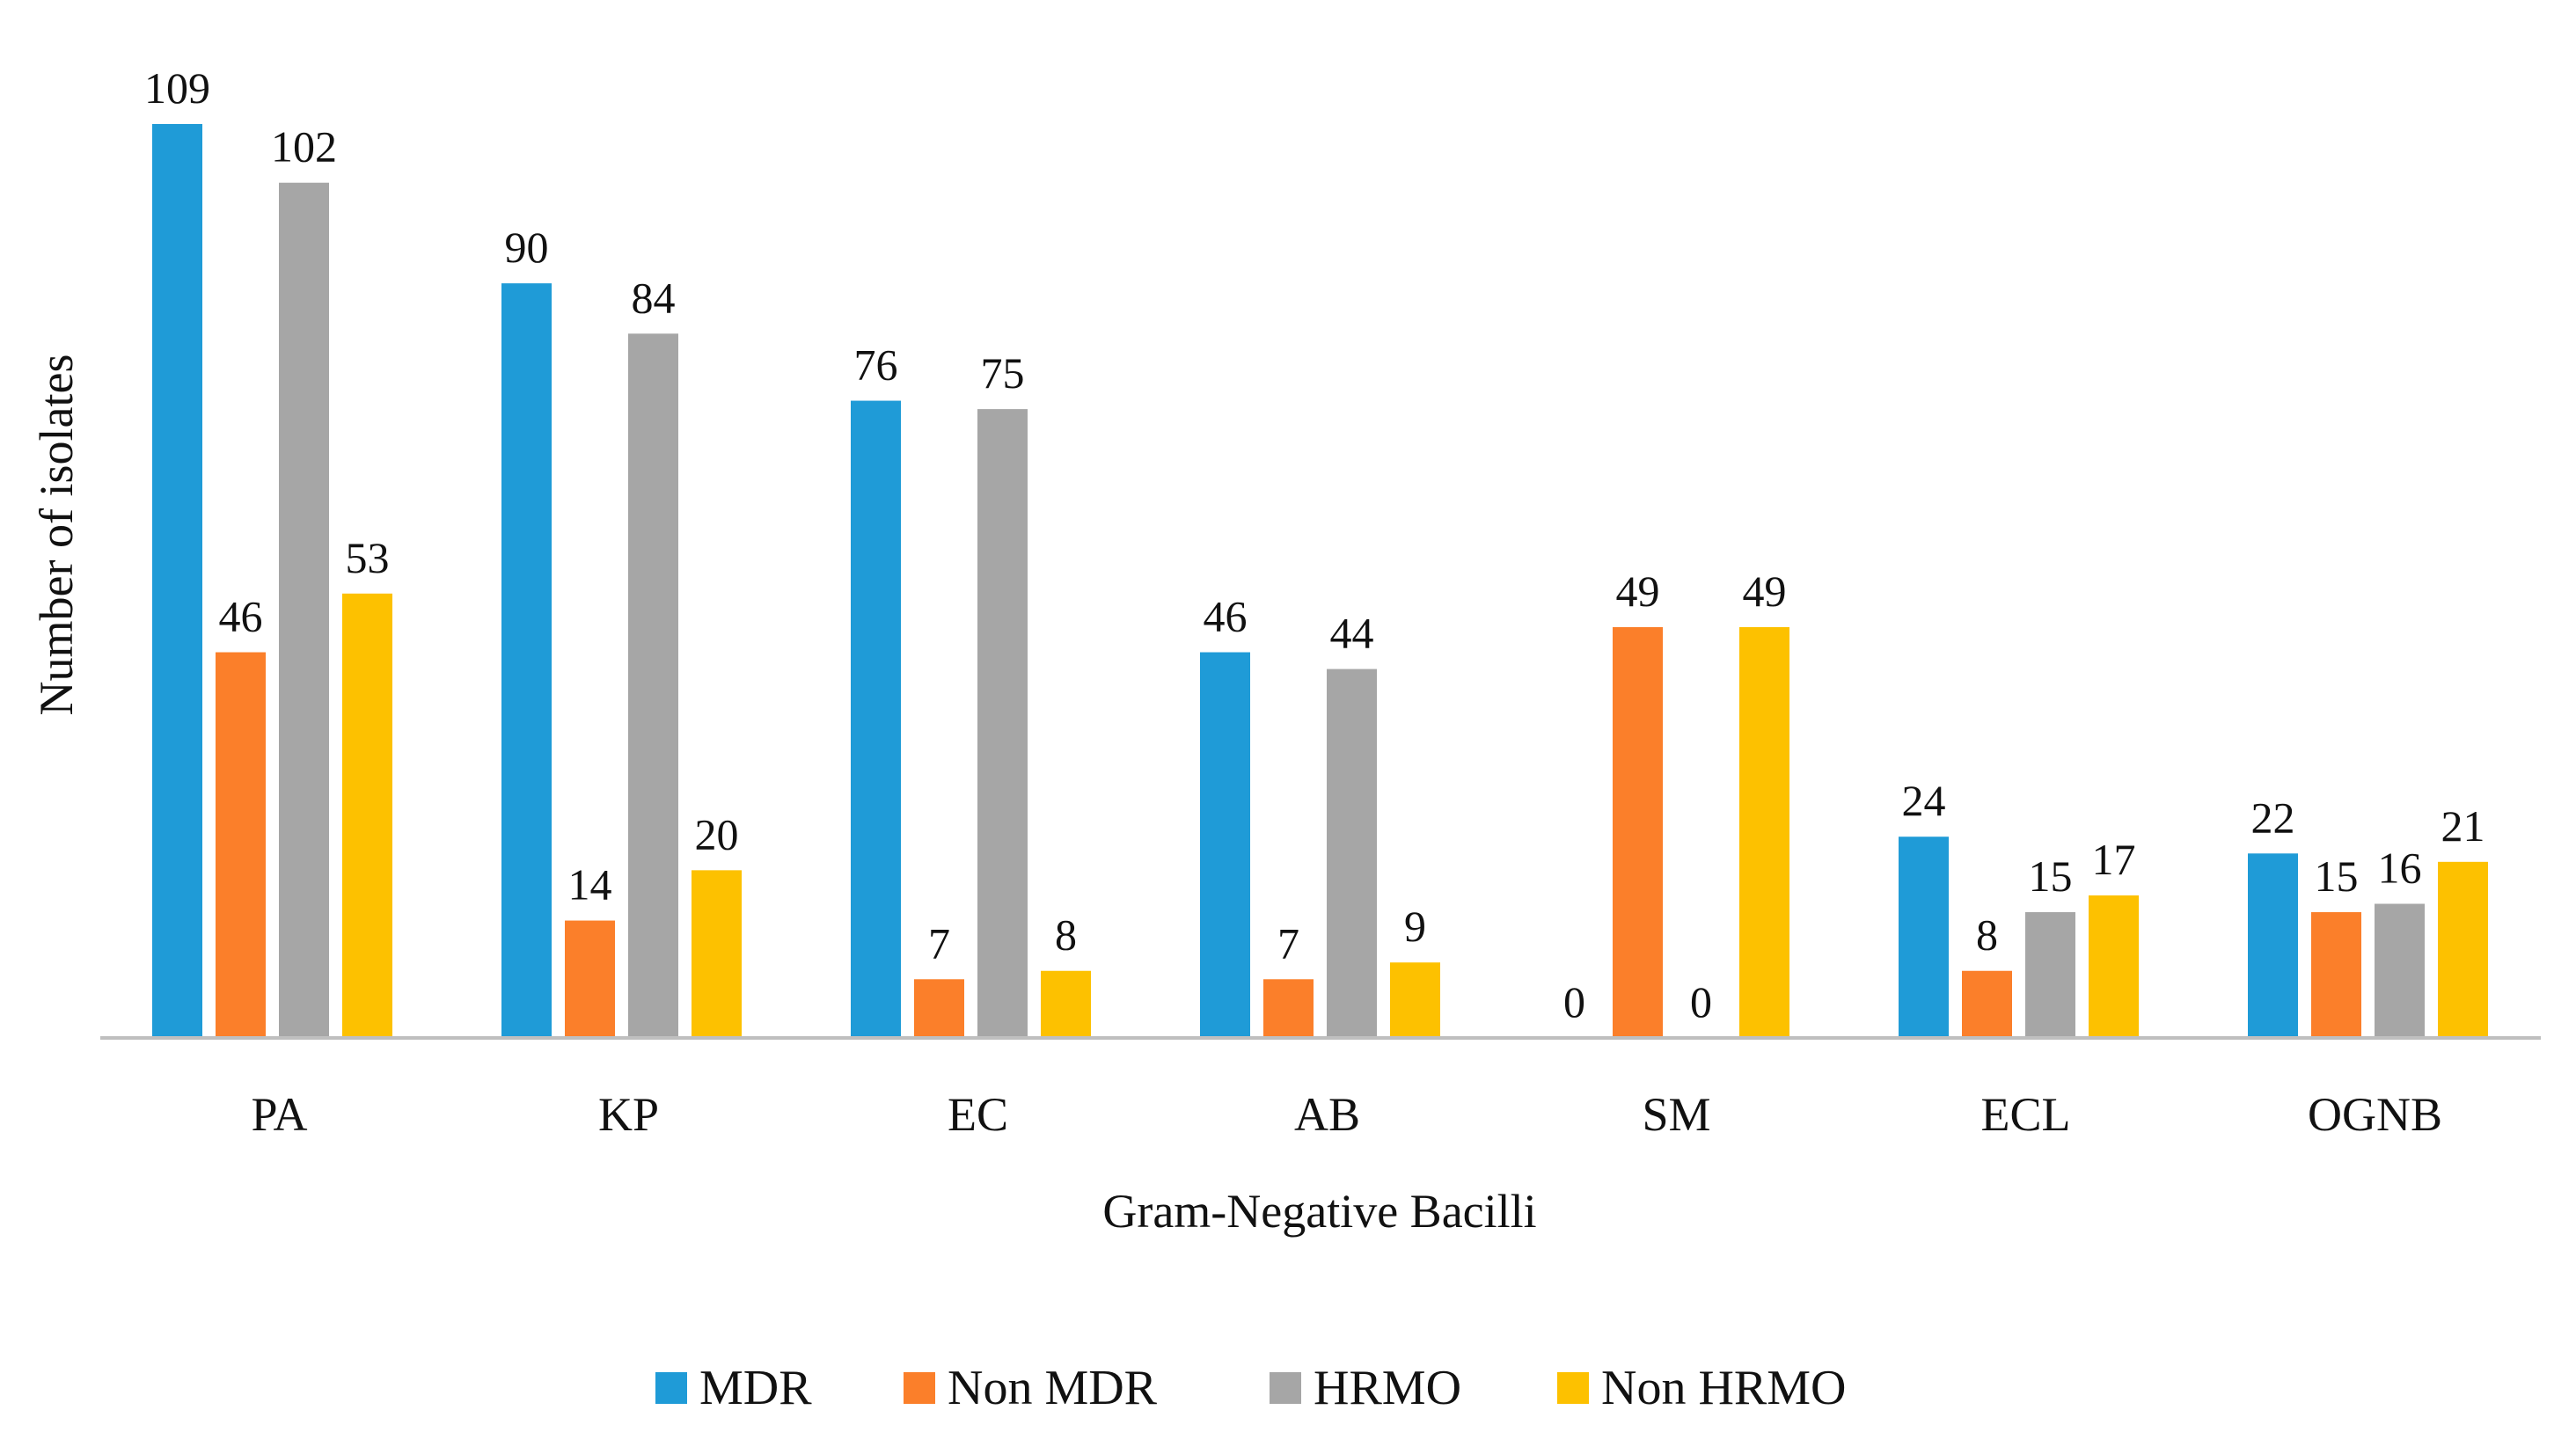 This screenshot has height=1432, width=2576. Describe the element at coordinates (367, 815) in the screenshot. I see `bar-non-hrmo-pa` at that location.